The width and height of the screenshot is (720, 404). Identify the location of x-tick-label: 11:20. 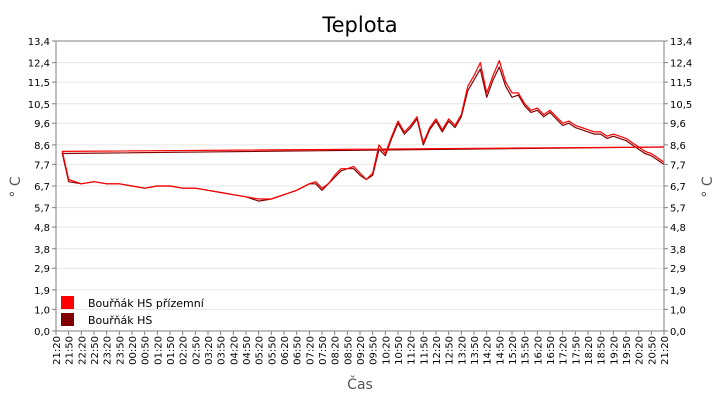
(412, 350).